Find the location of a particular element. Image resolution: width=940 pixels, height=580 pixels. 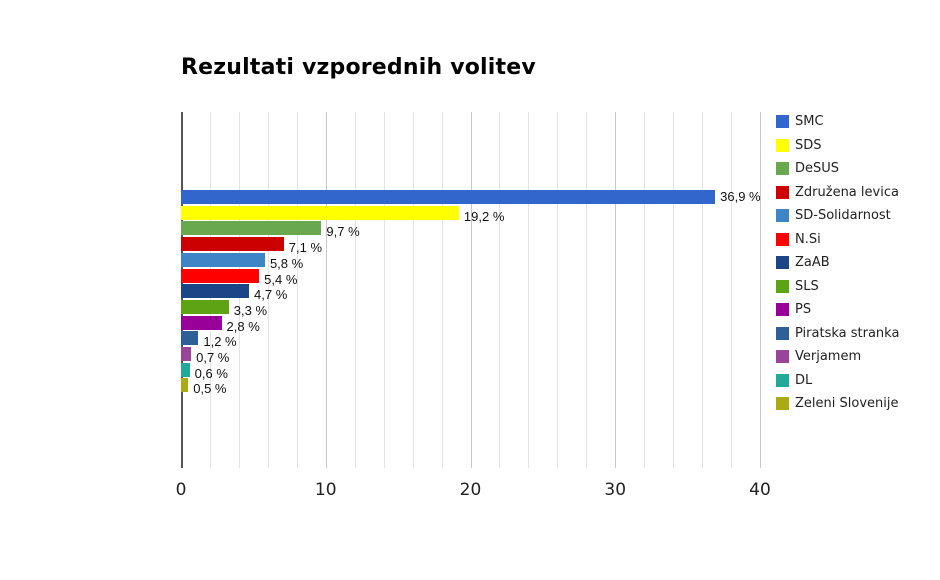

legend-label: Združena levica is located at coordinates (847, 192).